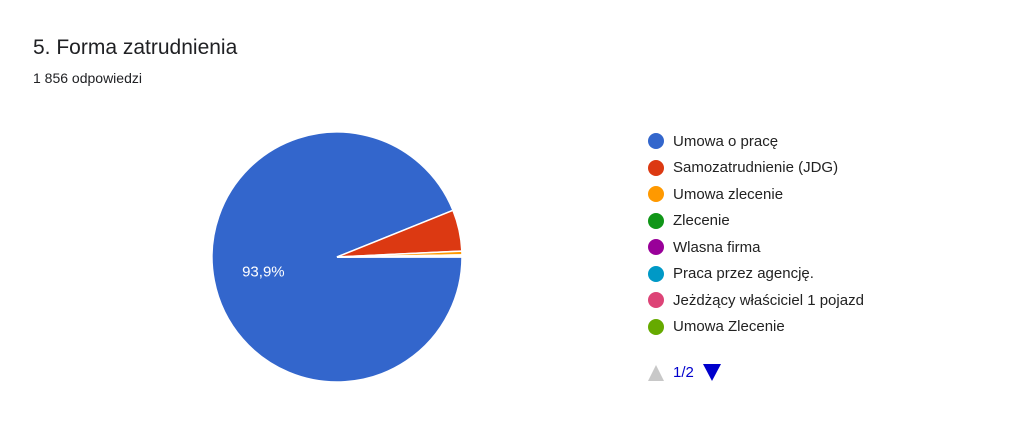 Image resolution: width=1024 pixels, height=430 pixels. I want to click on legend-item: Zlecenie, so click(756, 221).